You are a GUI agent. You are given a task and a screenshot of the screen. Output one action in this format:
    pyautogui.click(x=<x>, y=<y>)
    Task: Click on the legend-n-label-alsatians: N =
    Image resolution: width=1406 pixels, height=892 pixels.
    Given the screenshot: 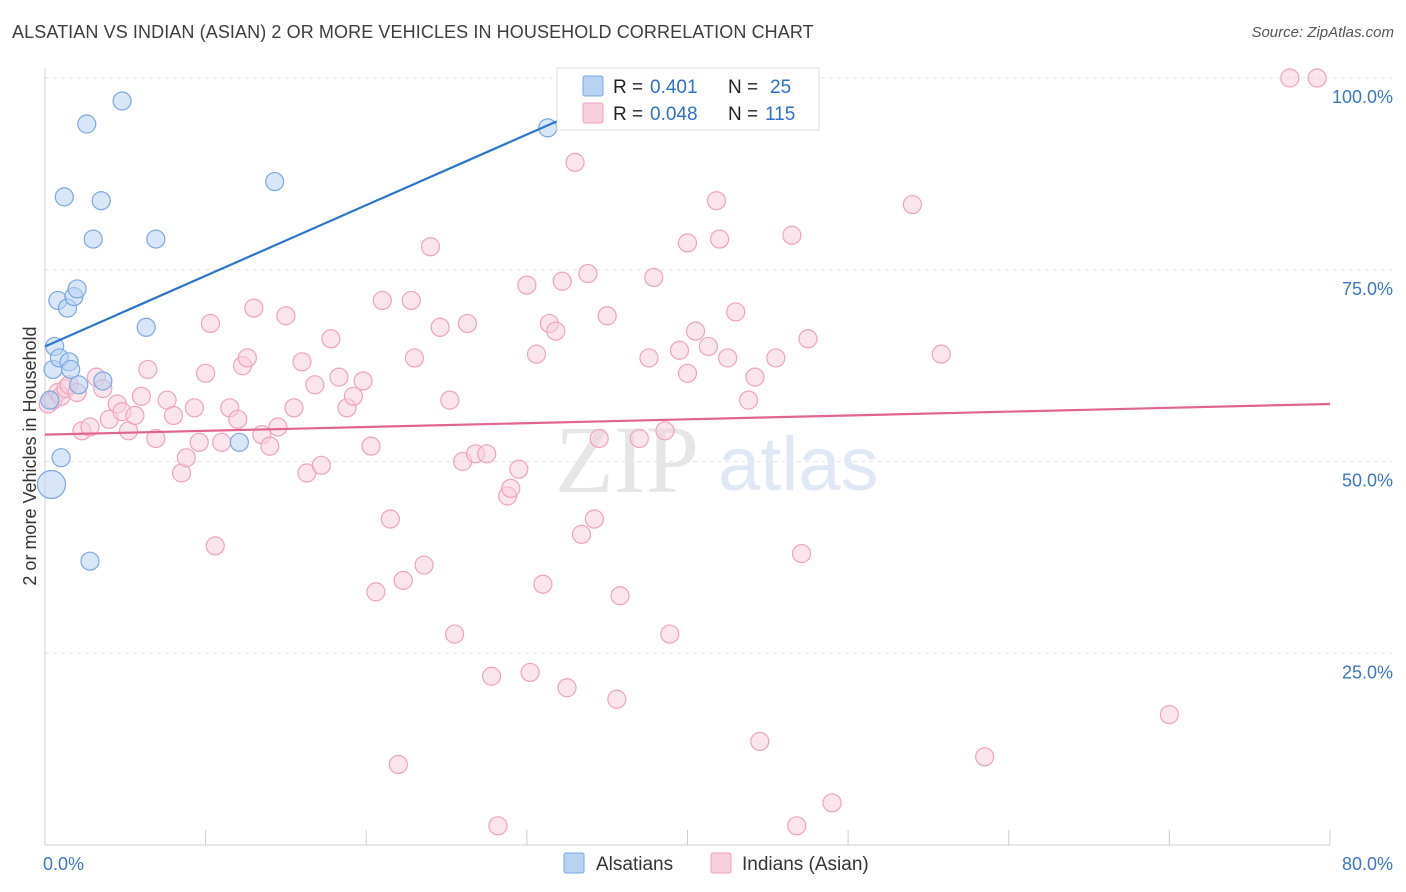 What is the action you would take?
    pyautogui.click(x=743, y=87)
    